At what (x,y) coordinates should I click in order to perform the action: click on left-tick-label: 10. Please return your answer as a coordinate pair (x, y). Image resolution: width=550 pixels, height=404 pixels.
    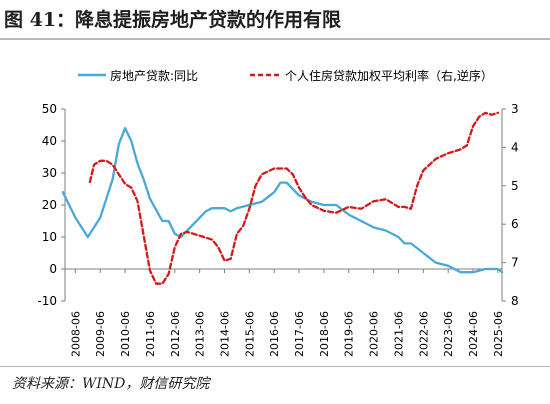
    Looking at the image, I should click on (49, 237).